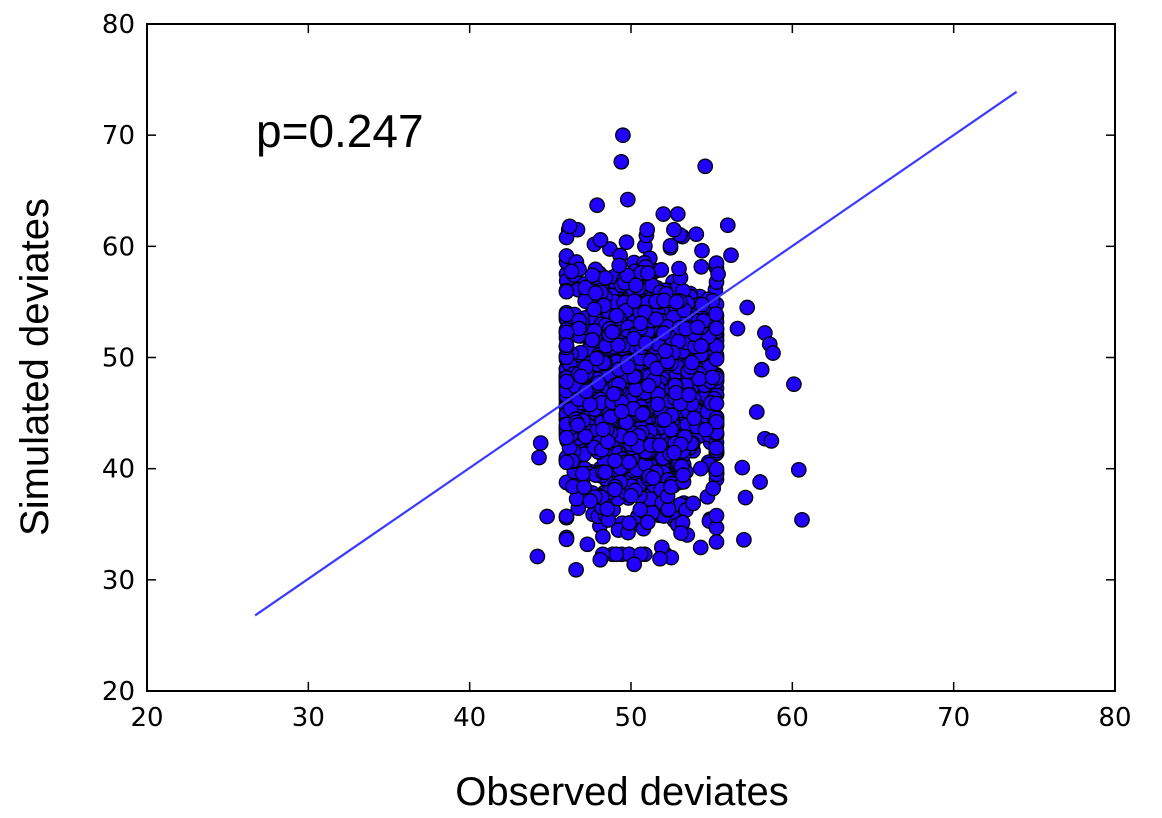 The height and width of the screenshot is (818, 1162). What do you see at coordinates (792, 718) in the screenshot?
I see `x-tick-label: 60` at bounding box center [792, 718].